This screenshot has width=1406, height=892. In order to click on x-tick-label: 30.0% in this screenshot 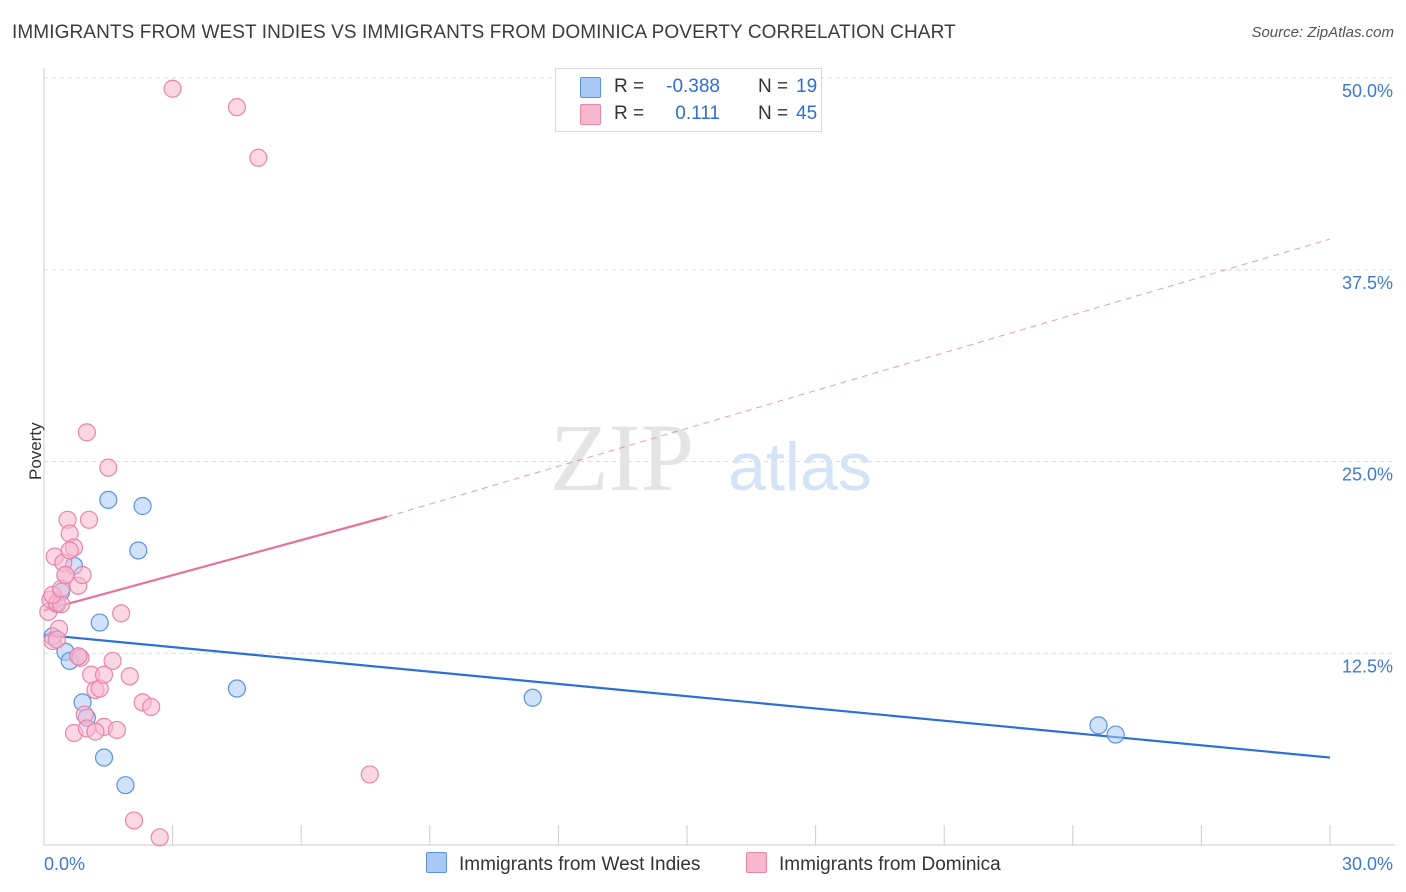, I will do `click(1367, 864)`.